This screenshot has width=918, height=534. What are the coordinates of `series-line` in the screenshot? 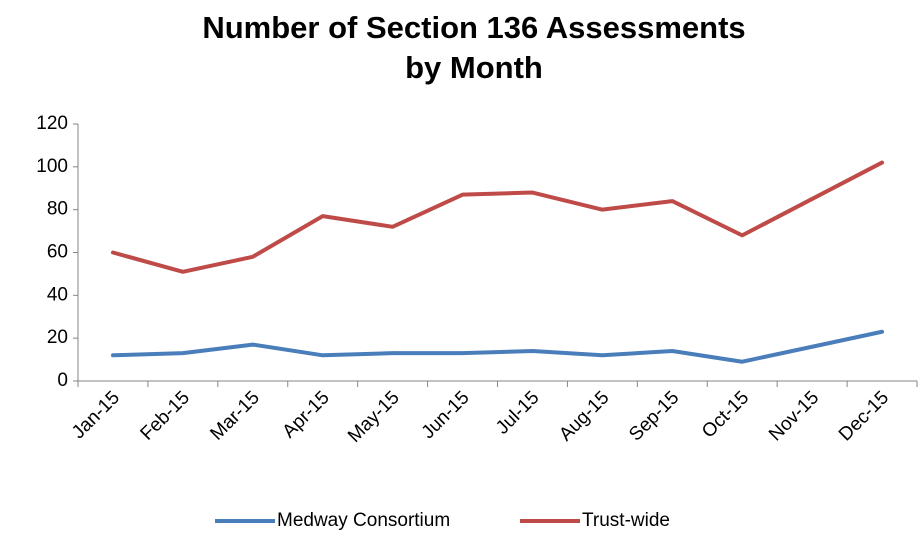 It's located at (497, 346).